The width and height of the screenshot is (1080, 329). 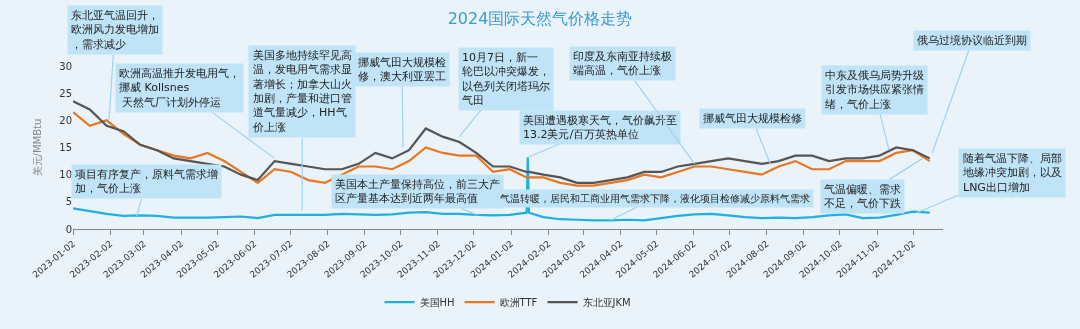 I want to click on y-tick-label: 25, so click(x=65, y=93).